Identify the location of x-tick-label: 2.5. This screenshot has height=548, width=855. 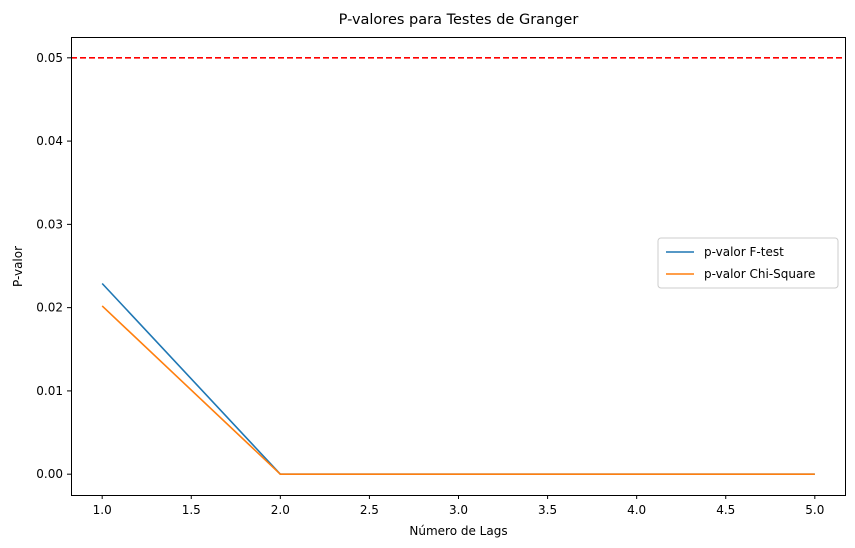
(369, 510).